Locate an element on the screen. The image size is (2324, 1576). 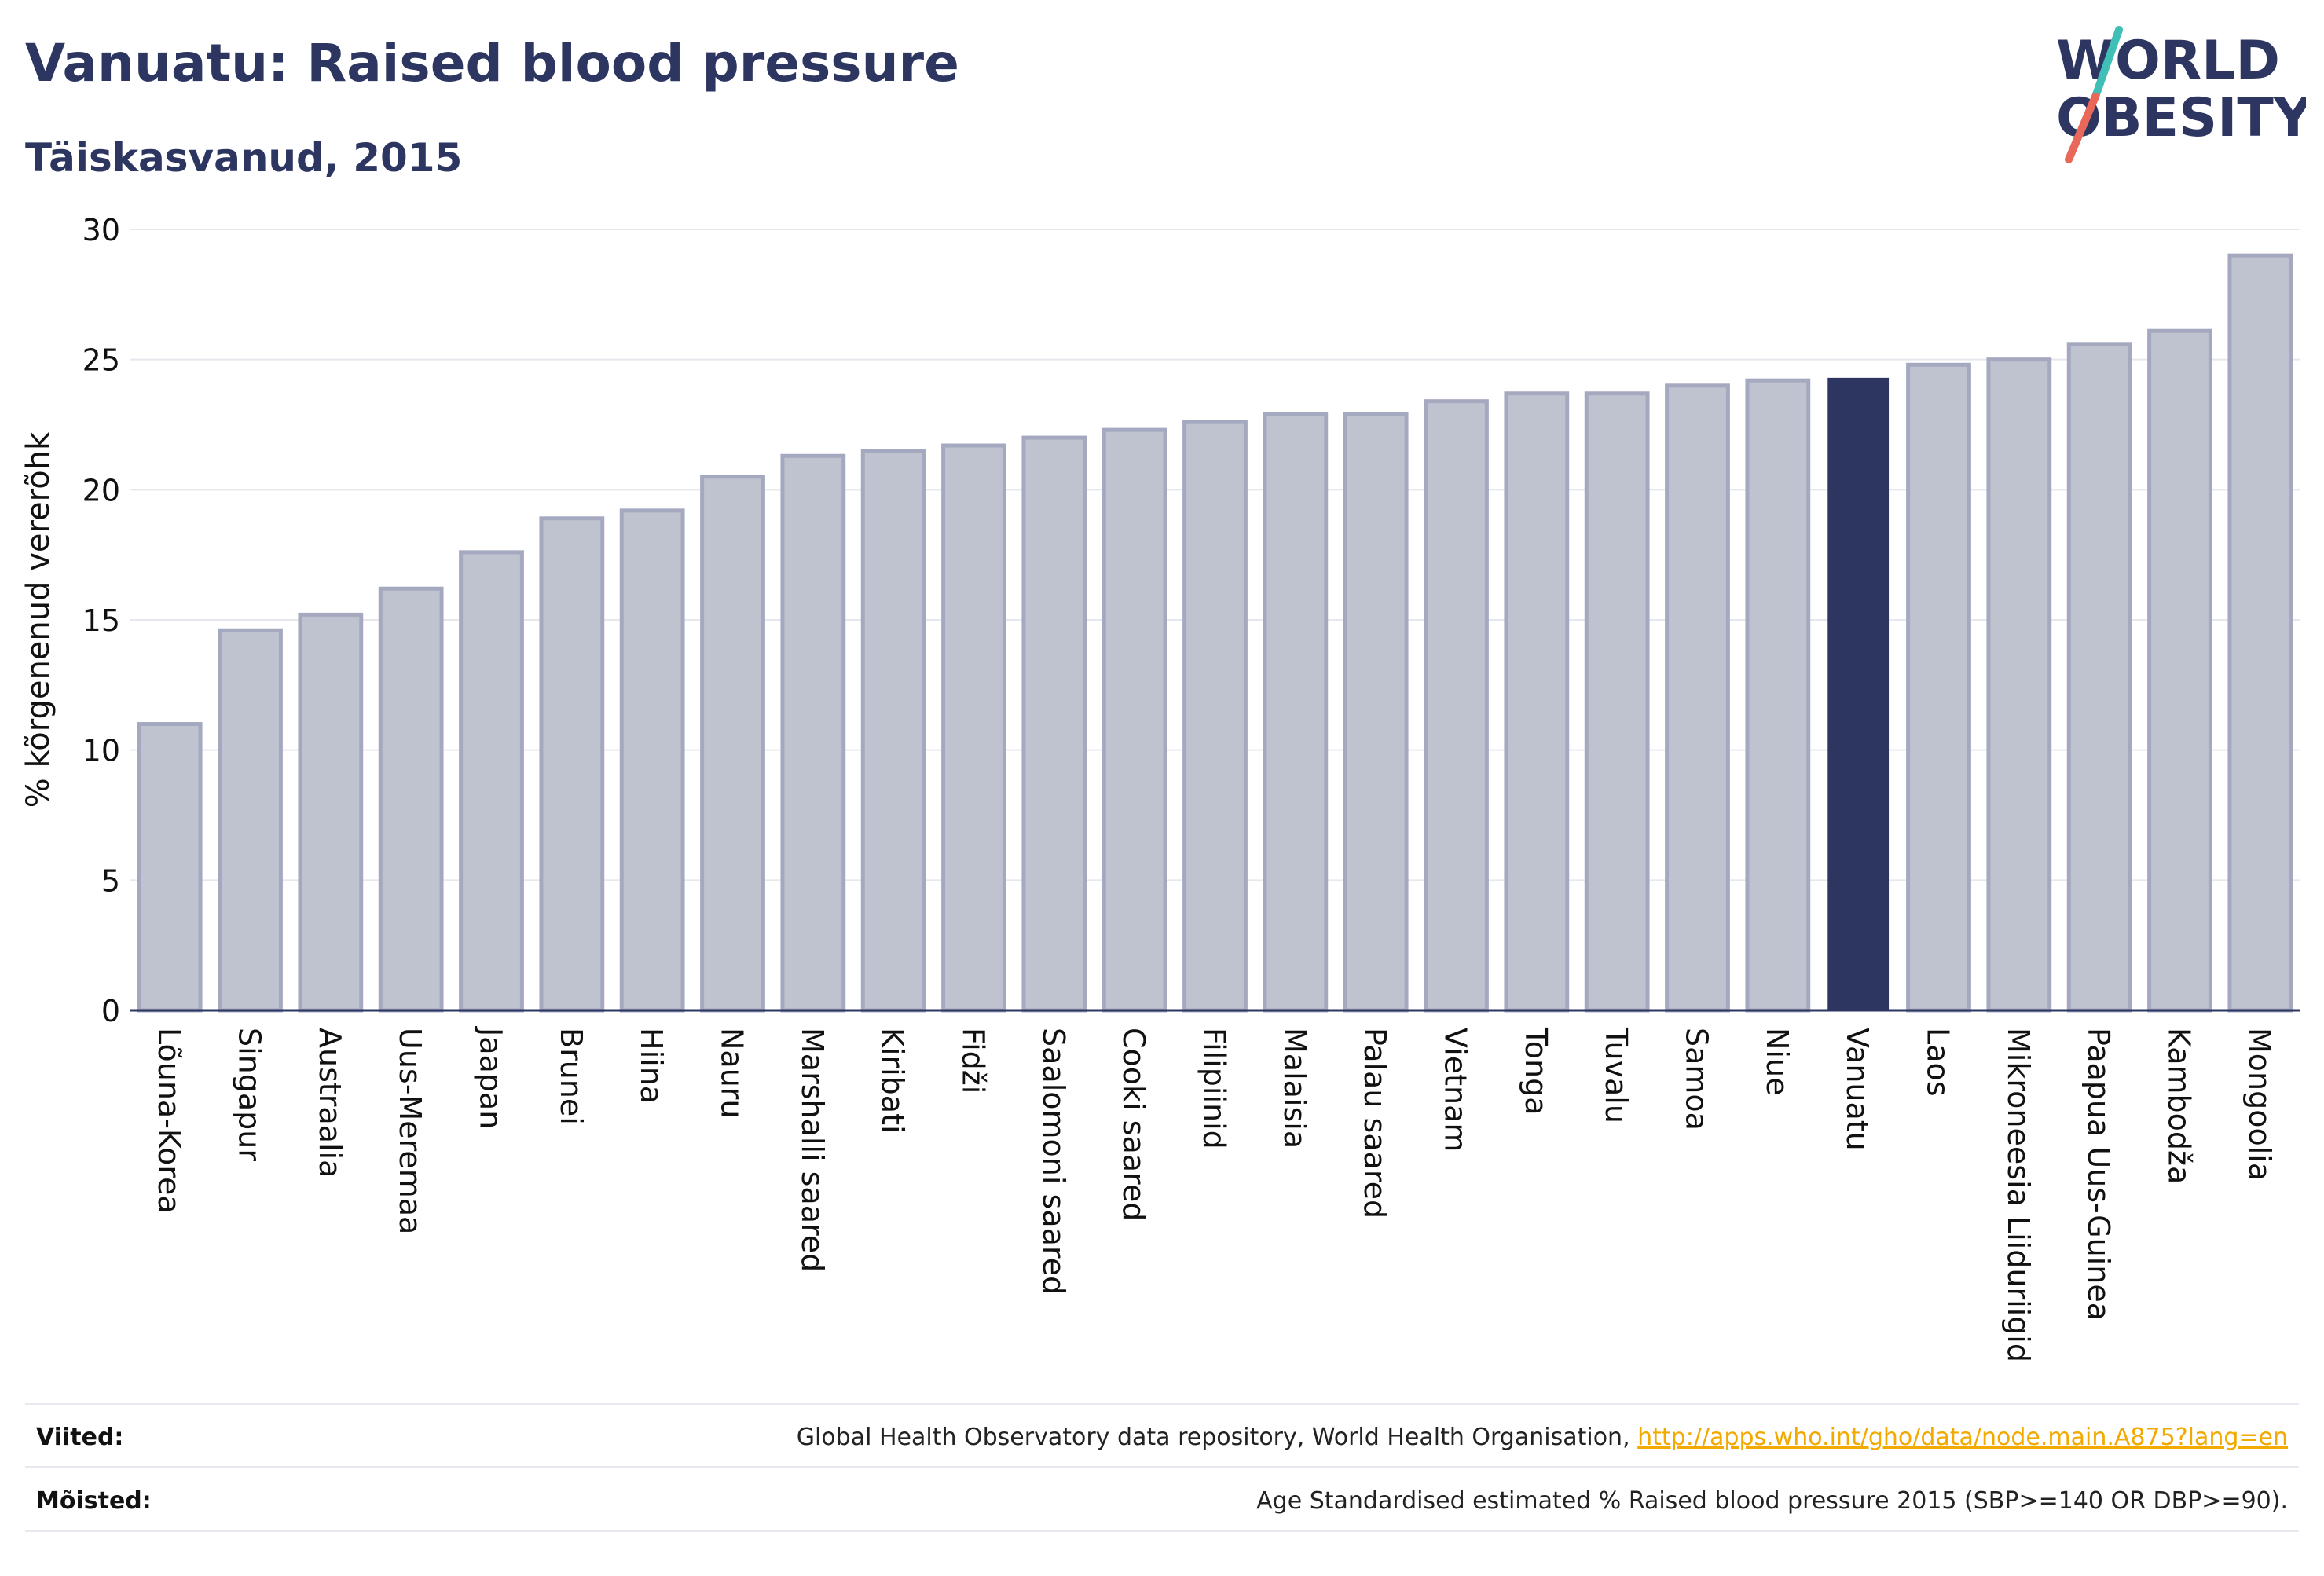
x-tick-label: Mongoolia is located at coordinates (2259, 1104).